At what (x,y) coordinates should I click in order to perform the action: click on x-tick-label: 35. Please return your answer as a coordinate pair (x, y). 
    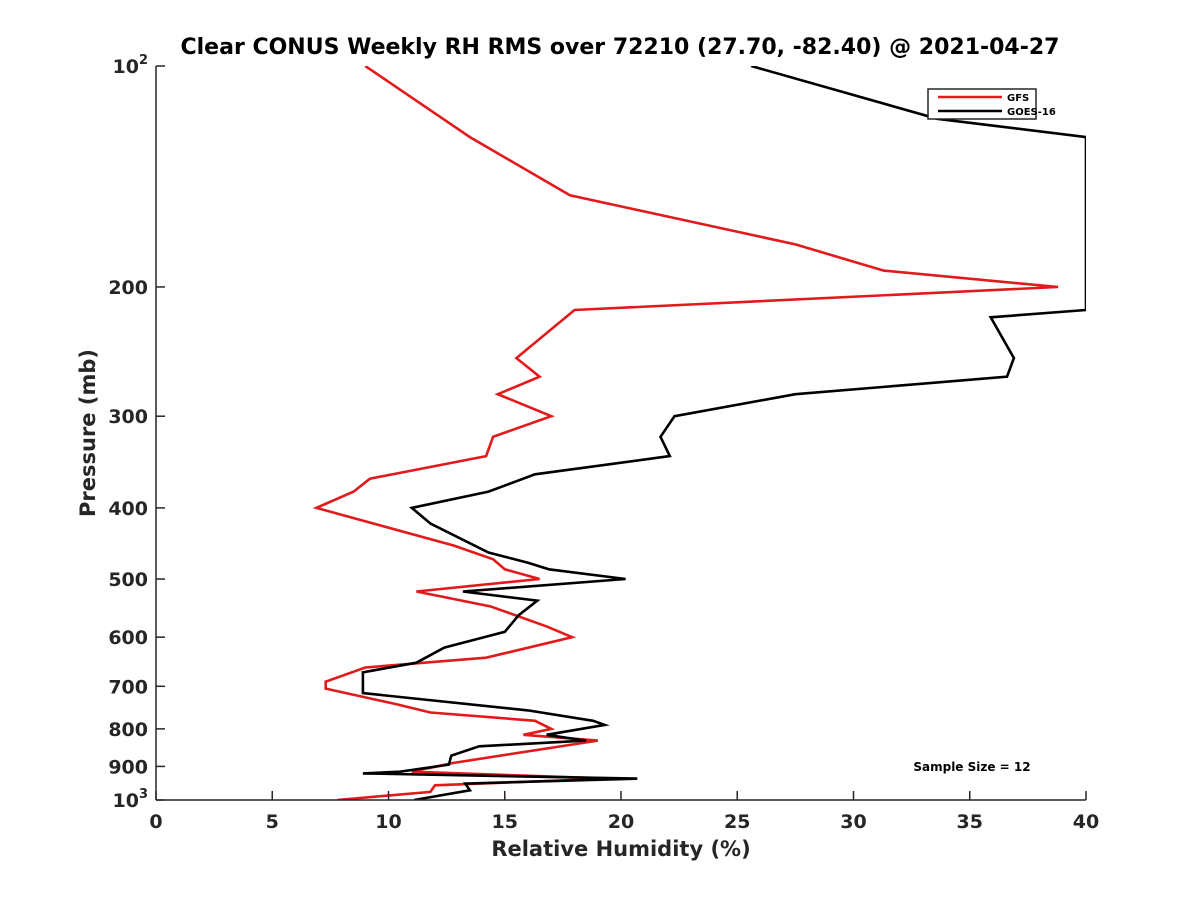
    Looking at the image, I should click on (970, 822).